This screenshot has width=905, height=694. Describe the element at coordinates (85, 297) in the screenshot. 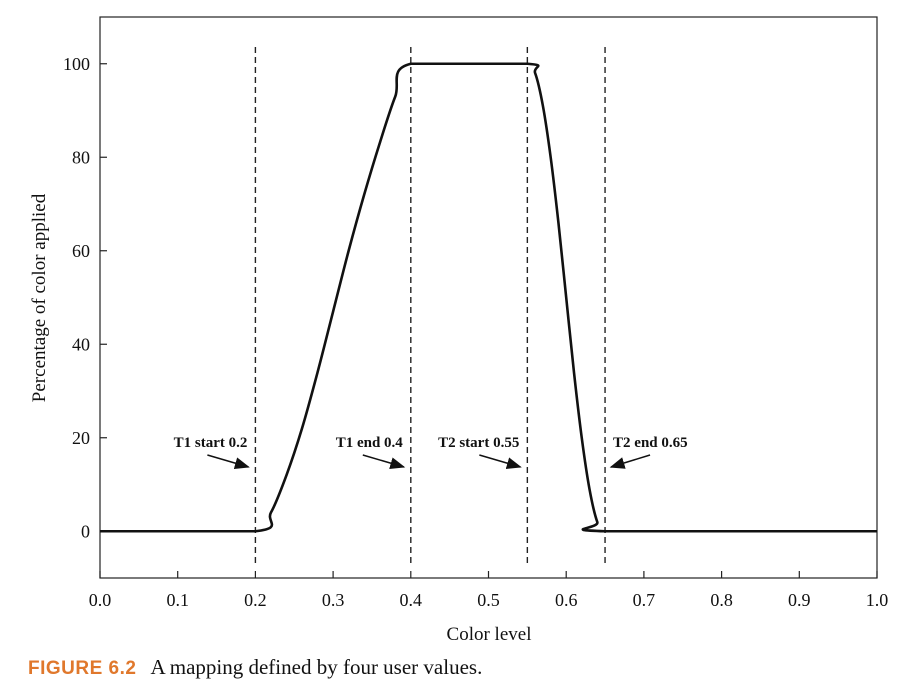

I see `y-axis: 0 20 40 60 80 100` at that location.